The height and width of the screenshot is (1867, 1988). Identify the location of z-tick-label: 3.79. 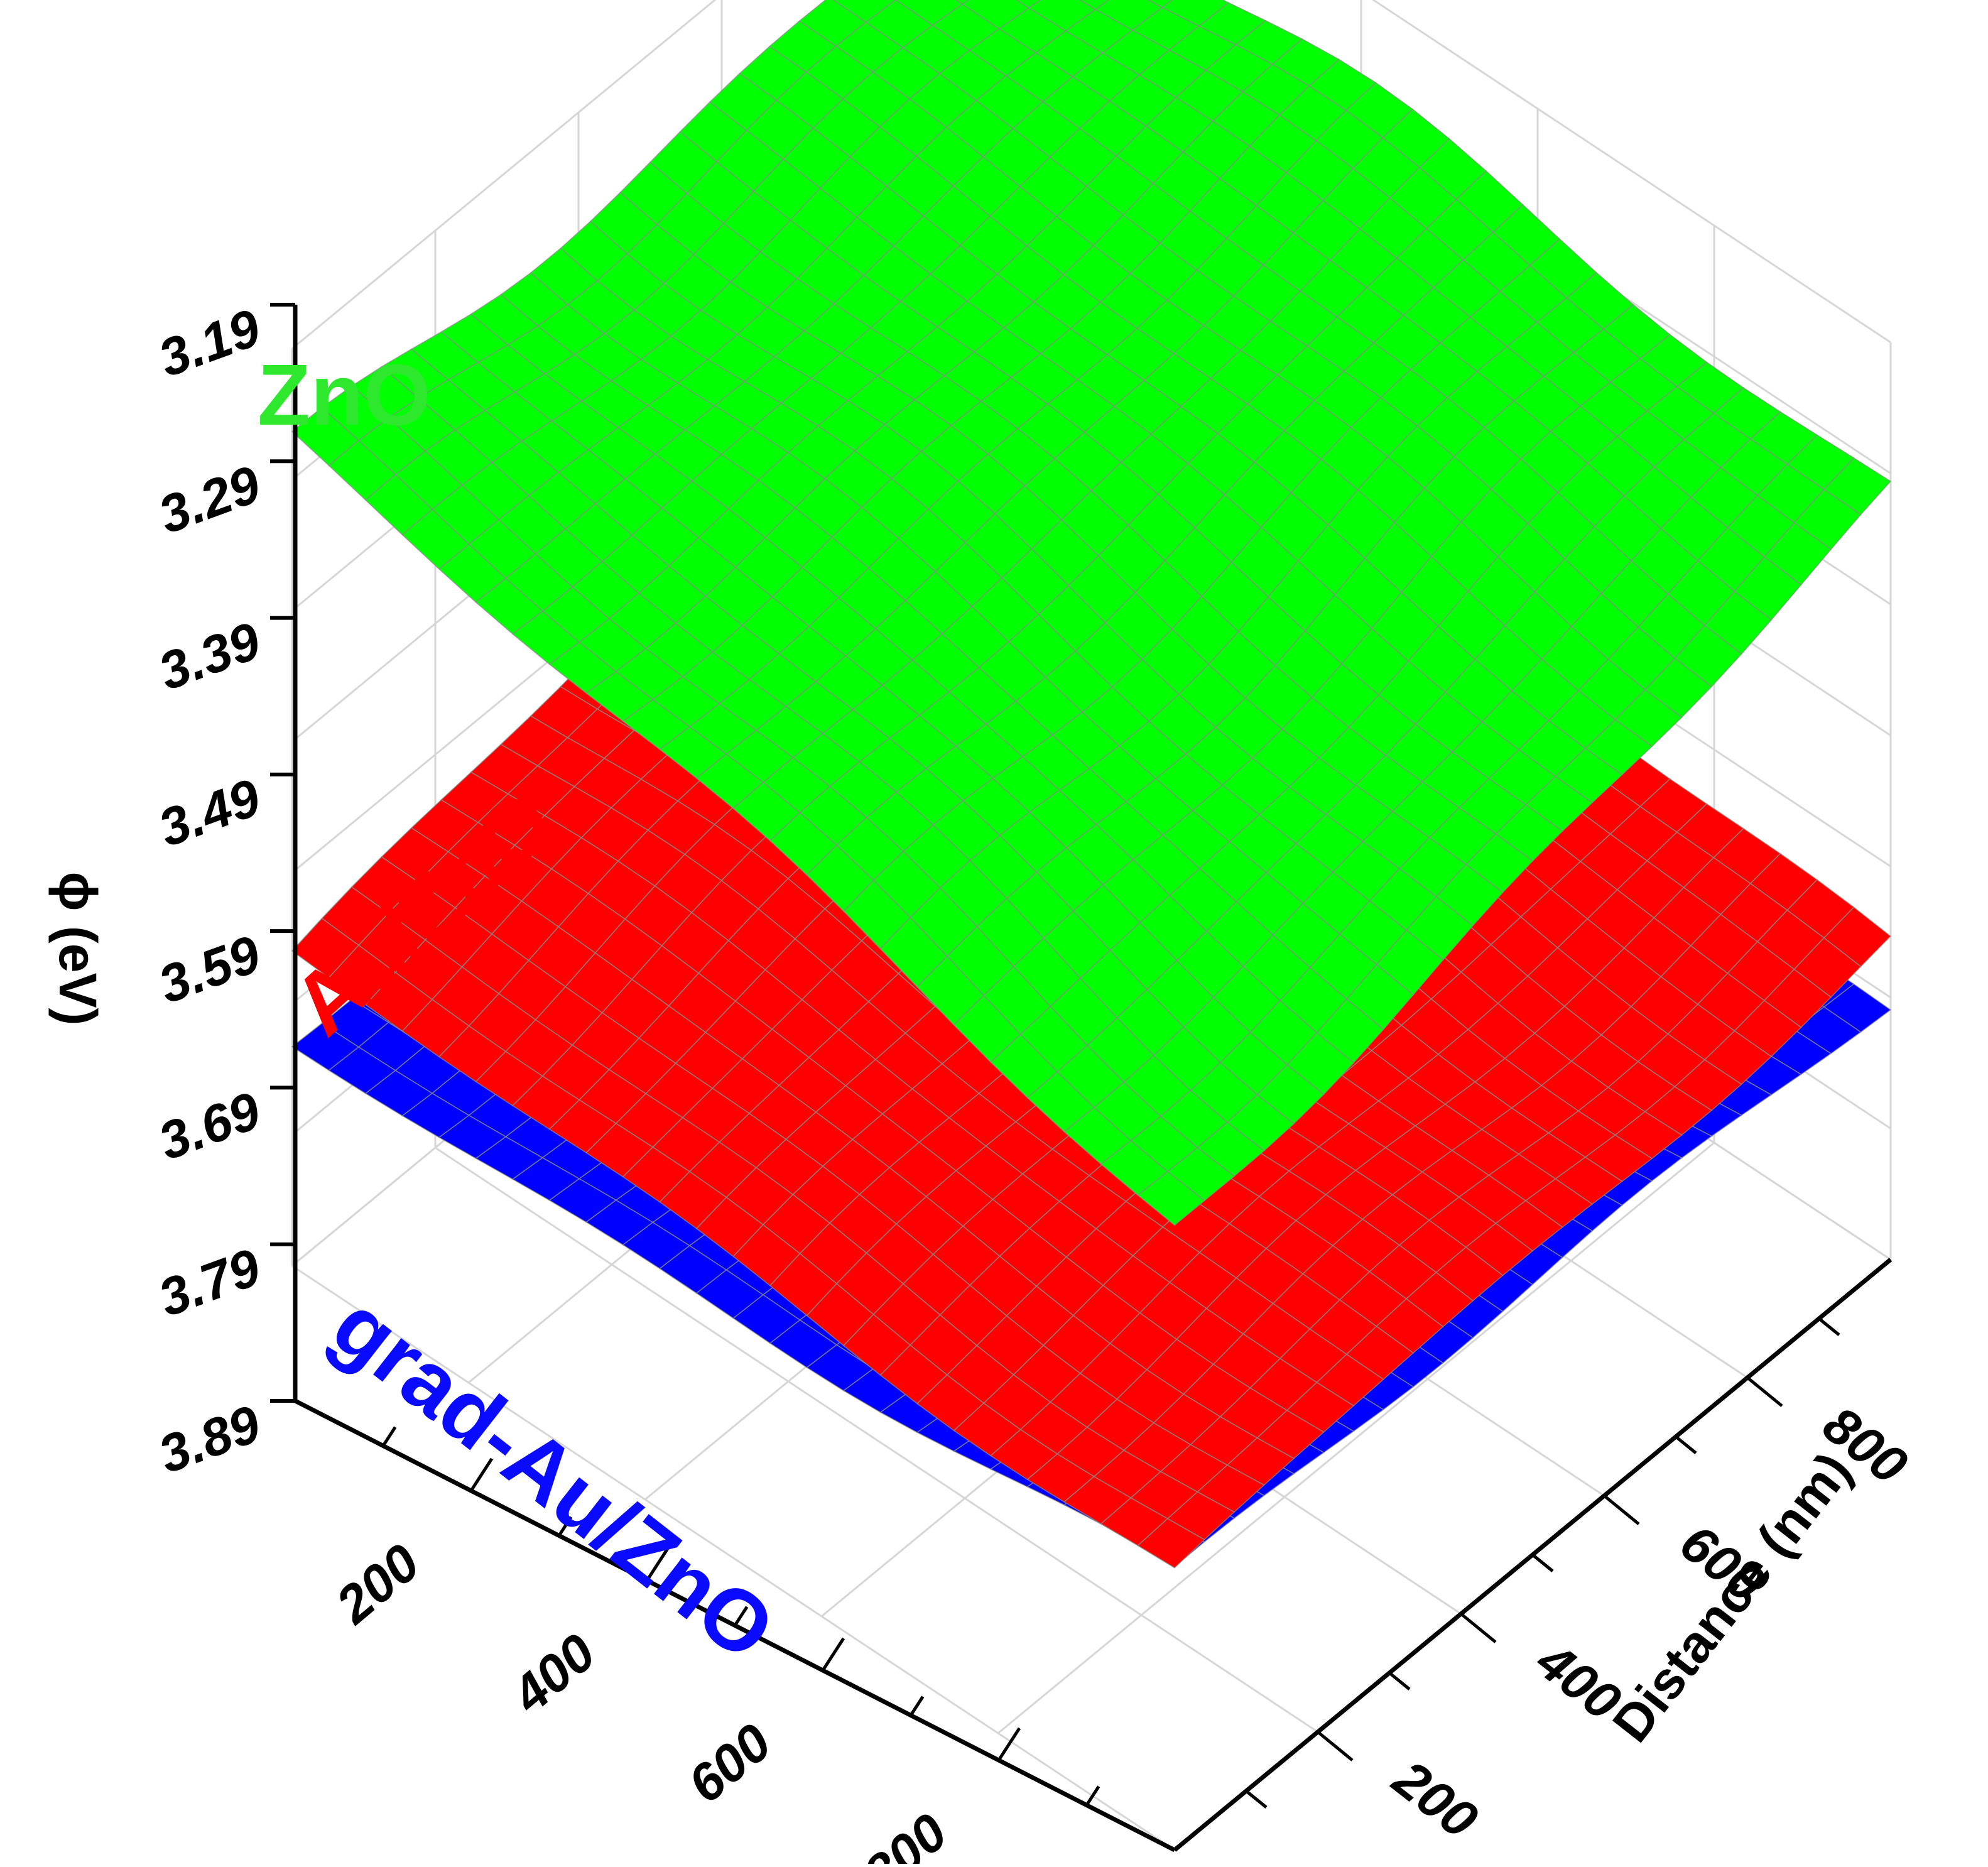
(209, 1282).